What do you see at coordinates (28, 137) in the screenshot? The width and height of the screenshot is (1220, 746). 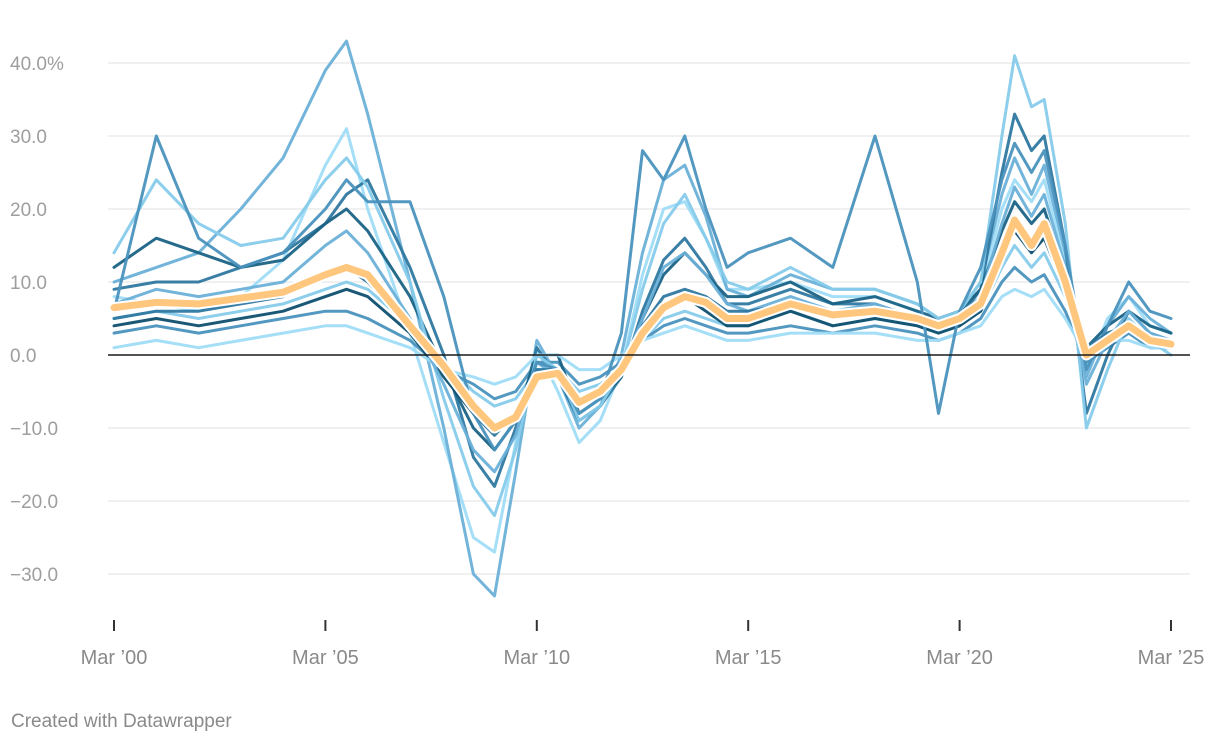 I see `y-tick-label: 30.0` at bounding box center [28, 137].